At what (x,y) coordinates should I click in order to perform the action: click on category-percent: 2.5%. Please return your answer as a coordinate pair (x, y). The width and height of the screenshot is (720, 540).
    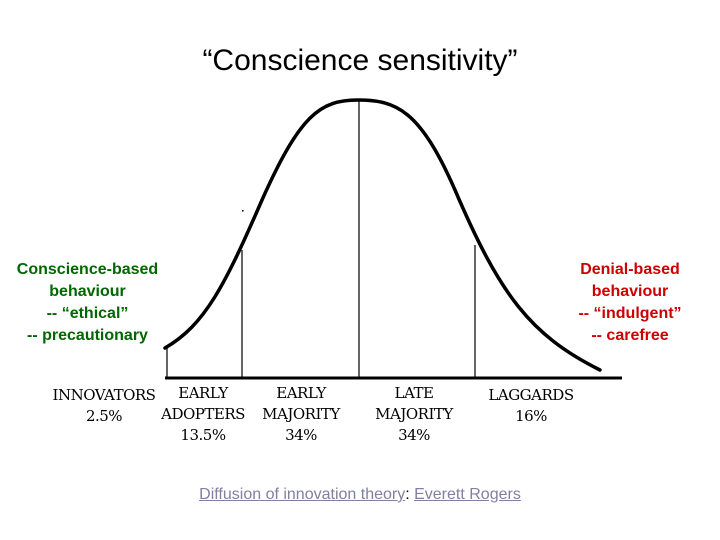
    Looking at the image, I should click on (104, 416).